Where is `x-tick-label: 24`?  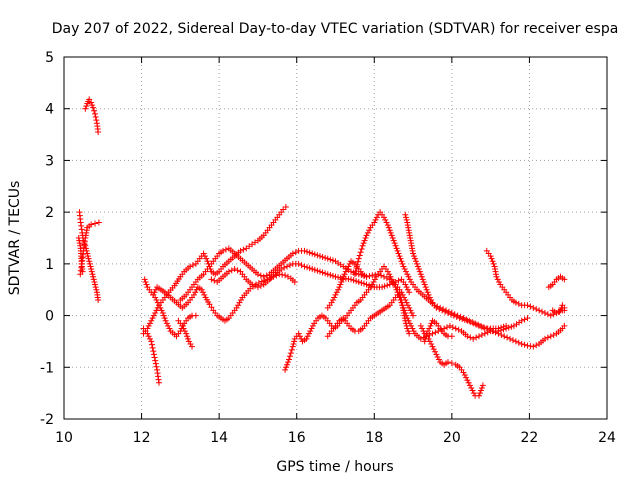 x-tick-label: 24 is located at coordinates (607, 438).